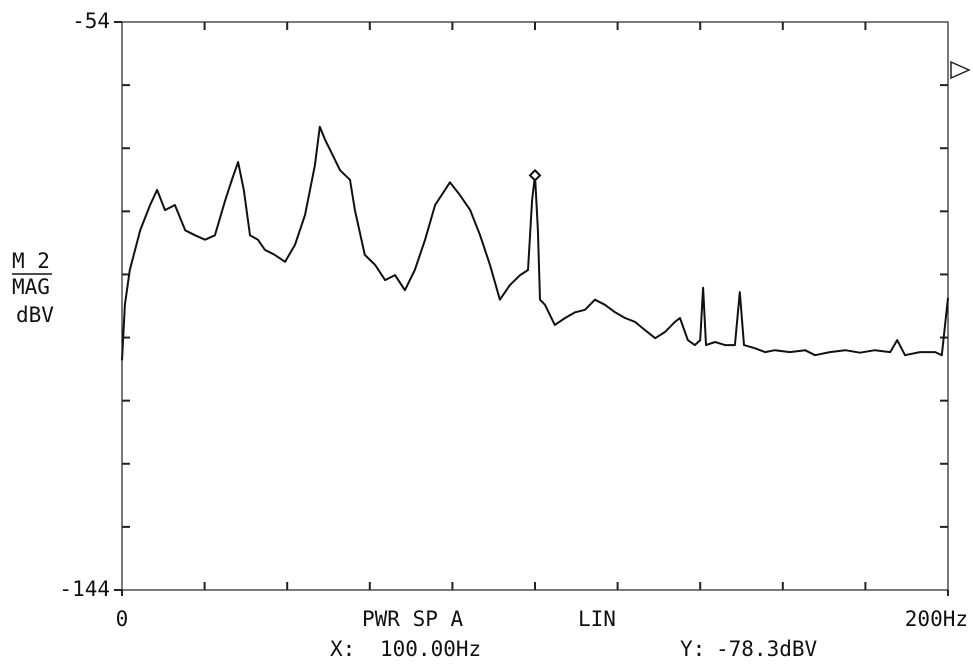 The height and width of the screenshot is (668, 973). Describe the element at coordinates (535, 175) in the screenshot. I see `marker-point` at that location.